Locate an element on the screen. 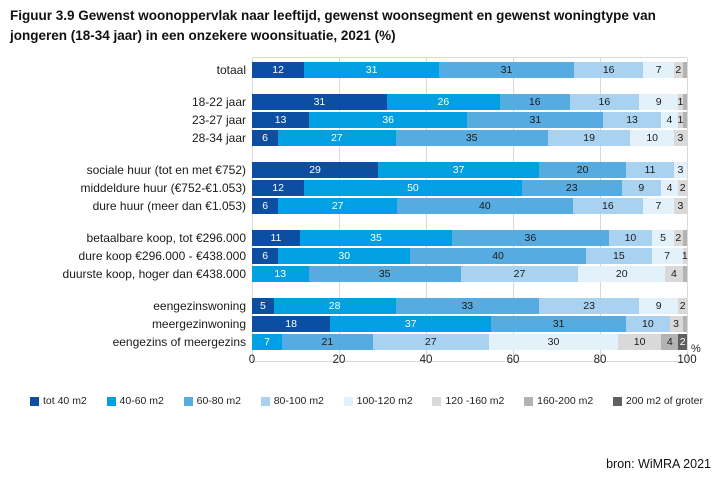 The width and height of the screenshot is (723, 489). segment-value-label: 12 is located at coordinates (278, 188).